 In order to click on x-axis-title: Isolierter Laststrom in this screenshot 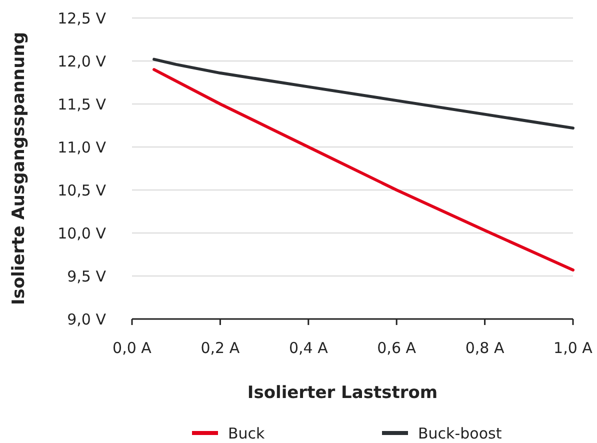, I will do `click(342, 393)`.